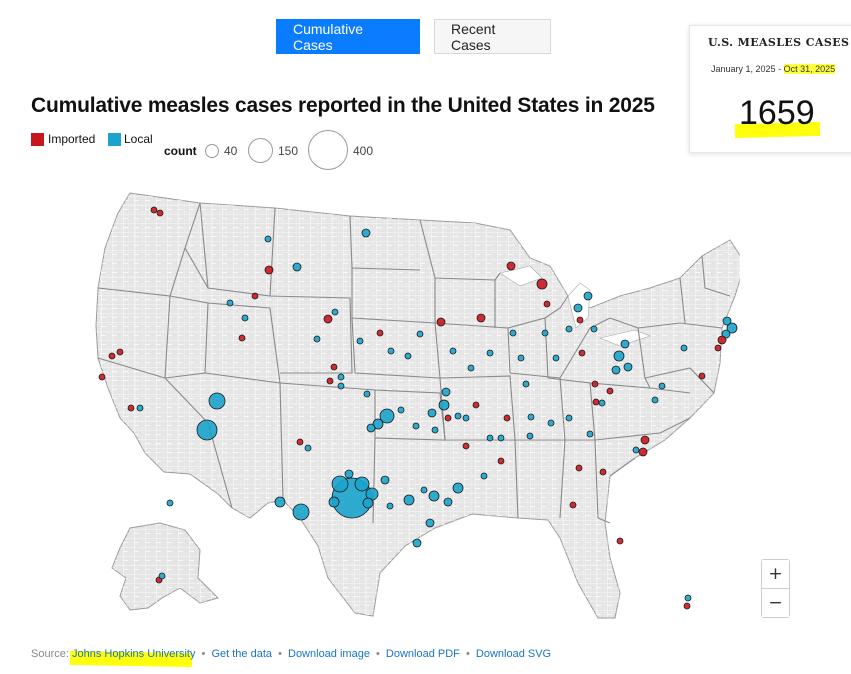  Describe the element at coordinates (775, 574) in the screenshot. I see `zoom-in-button: +` at that location.